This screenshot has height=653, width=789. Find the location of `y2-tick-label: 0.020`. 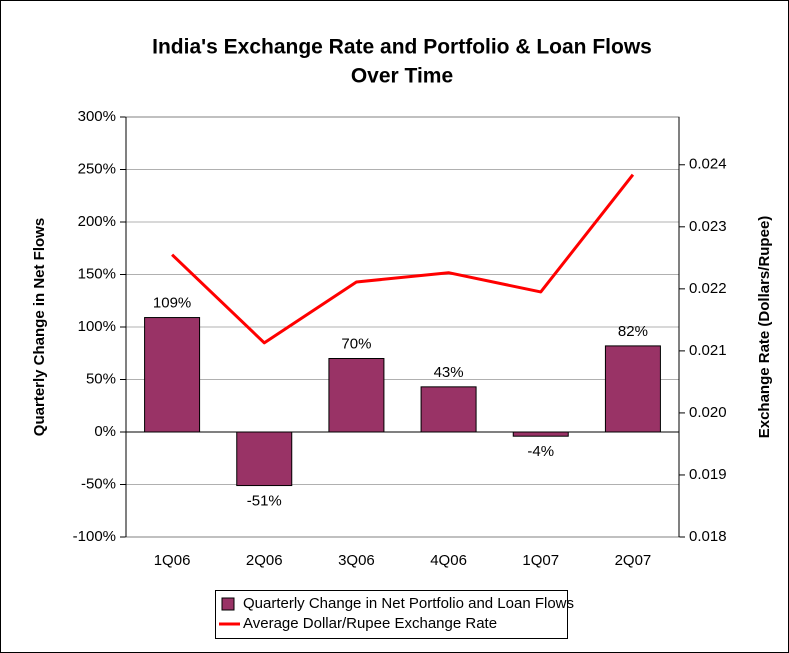

y2-tick-label: 0.020 is located at coordinates (708, 412).